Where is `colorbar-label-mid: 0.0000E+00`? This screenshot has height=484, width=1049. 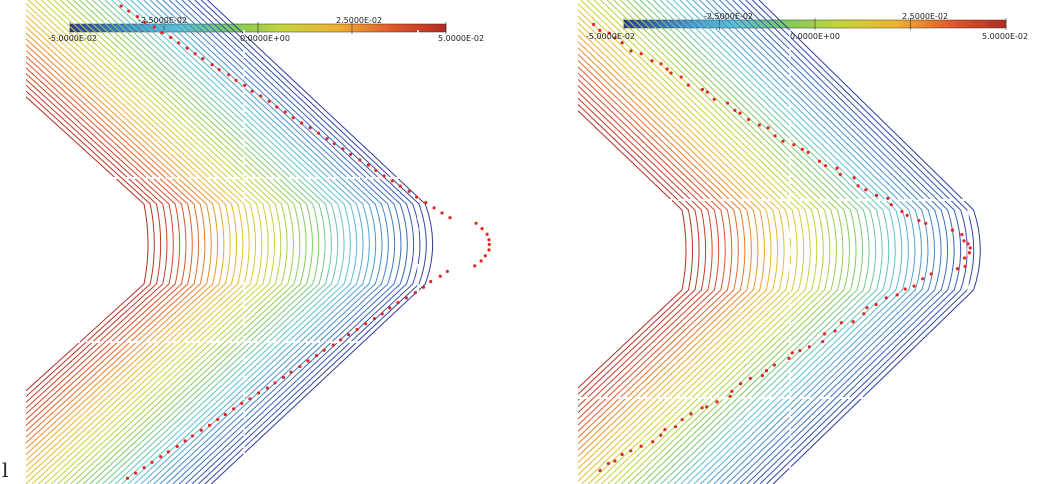
colorbar-label-mid: 0.0000E+00 is located at coordinates (265, 38).